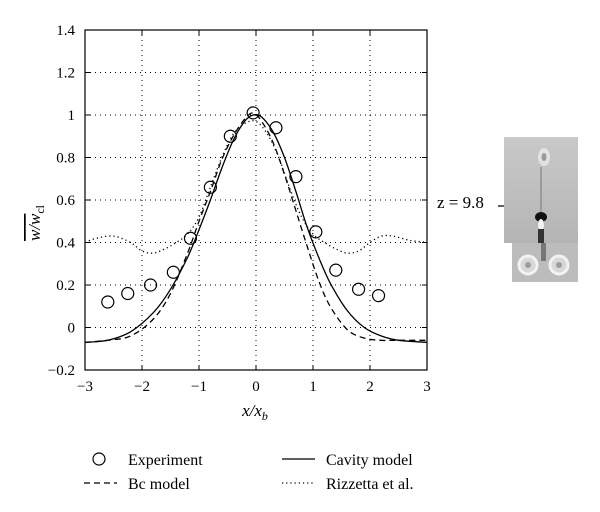 The image size is (600, 512). Describe the element at coordinates (85, 387) in the screenshot. I see `x-tick-label: −3` at that location.